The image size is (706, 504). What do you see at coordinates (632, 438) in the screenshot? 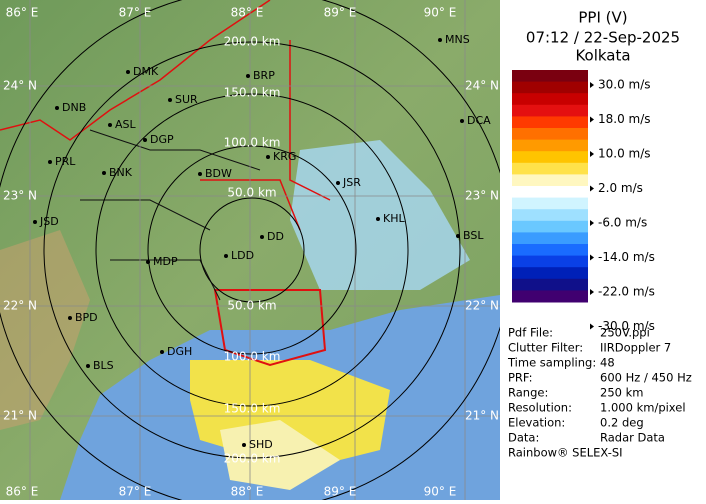
I see `info-value: Radar Data` at bounding box center [632, 438].